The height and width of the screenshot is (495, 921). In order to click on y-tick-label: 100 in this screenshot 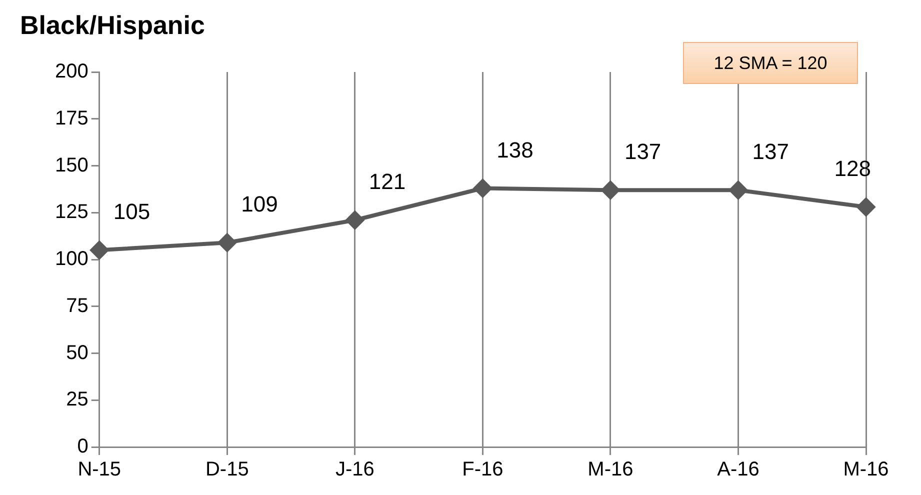, I will do `click(71, 259)`.